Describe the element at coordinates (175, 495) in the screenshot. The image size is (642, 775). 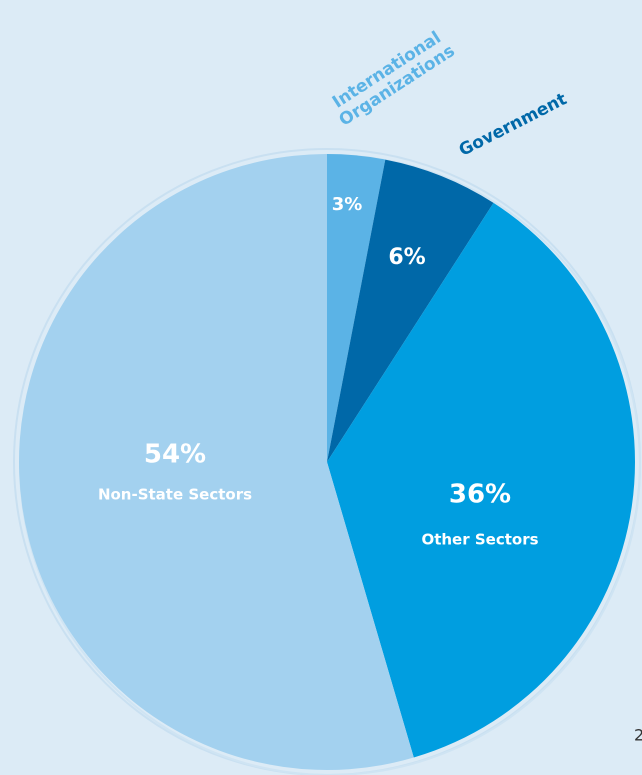
I see `category-label: Non-State Sectors` at that location.